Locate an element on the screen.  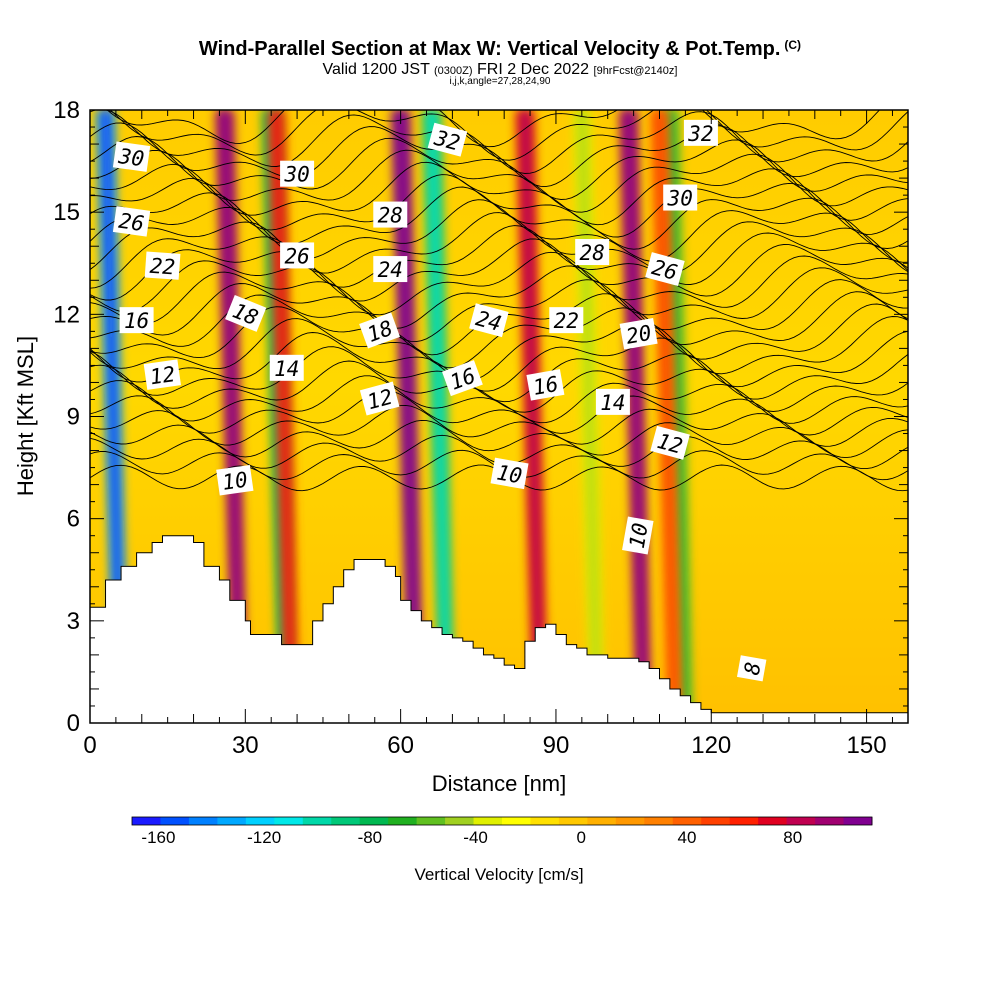
theta-contour-label: 12 is located at coordinates (162, 374).